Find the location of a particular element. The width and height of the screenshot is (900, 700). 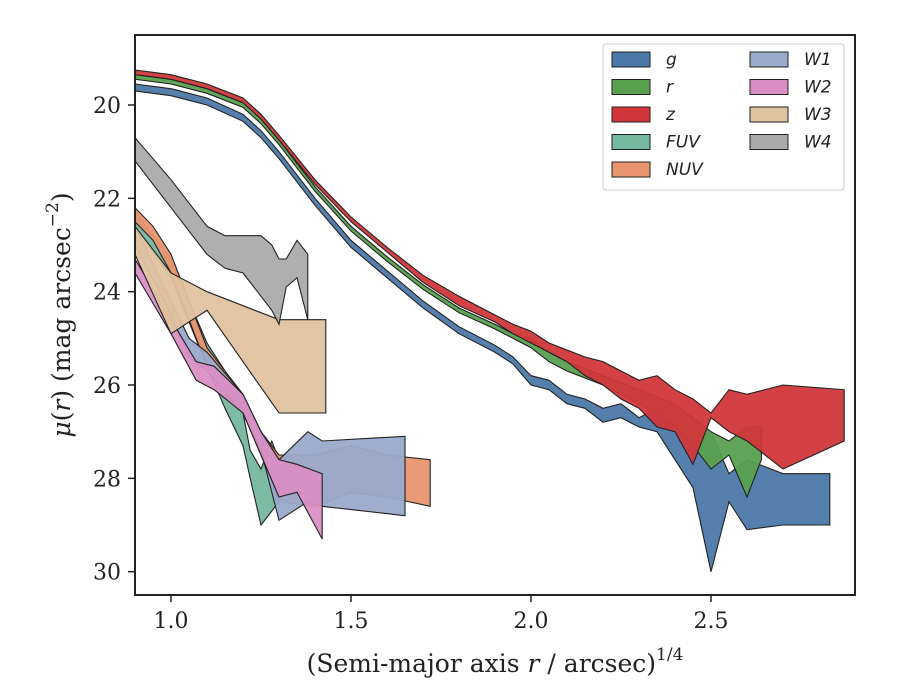

legend-label-w3: W3 is located at coordinates (818, 115).